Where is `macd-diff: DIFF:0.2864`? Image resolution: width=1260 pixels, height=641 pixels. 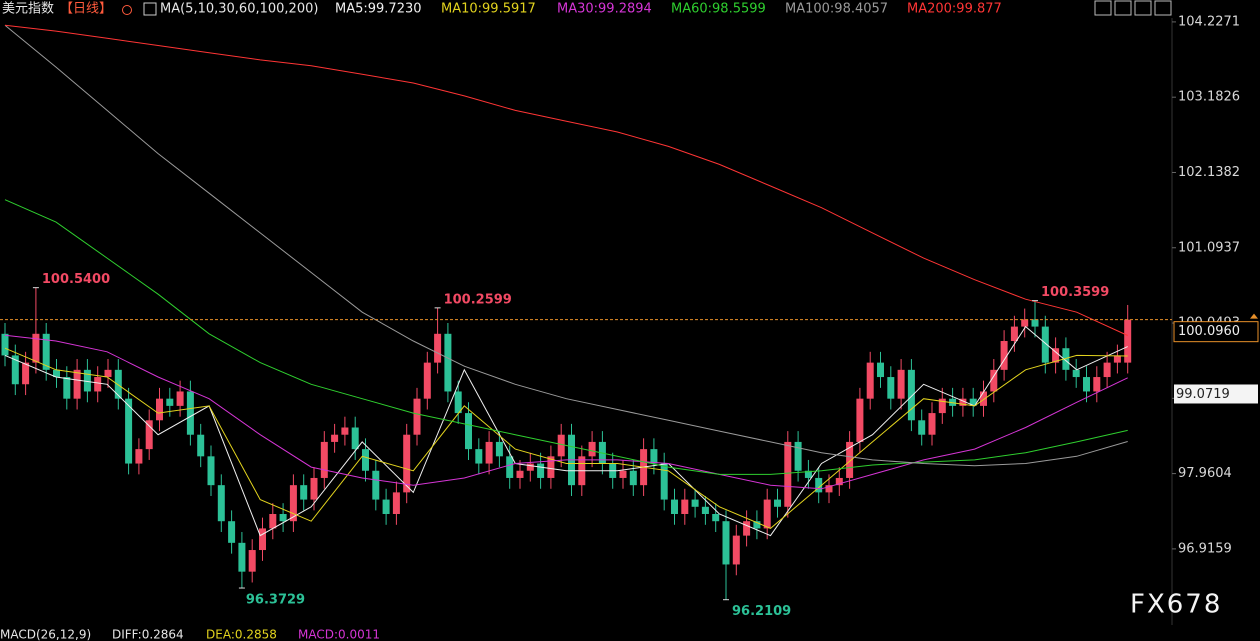 macd-diff: DIFF:0.2864 is located at coordinates (148, 634).